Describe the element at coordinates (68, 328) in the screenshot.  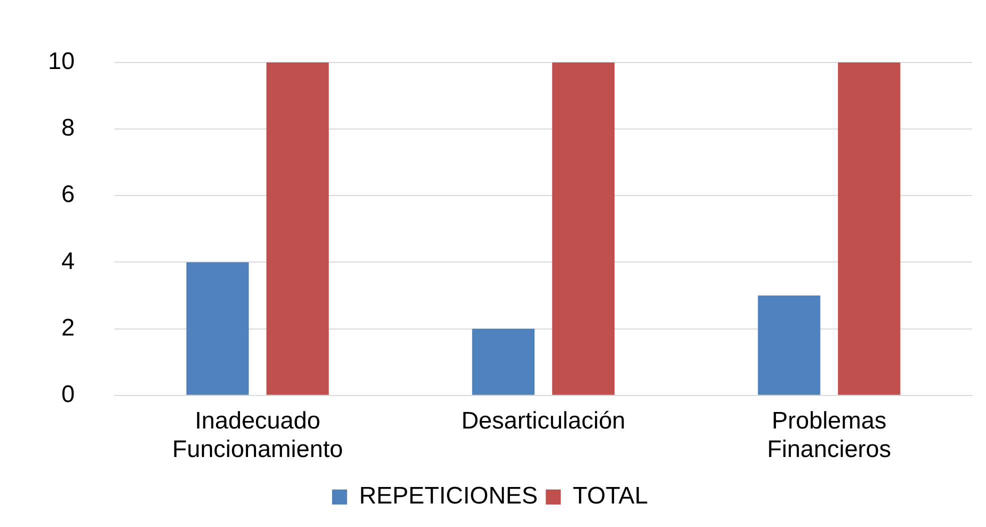
I see `y-tick-label: 2` at that location.